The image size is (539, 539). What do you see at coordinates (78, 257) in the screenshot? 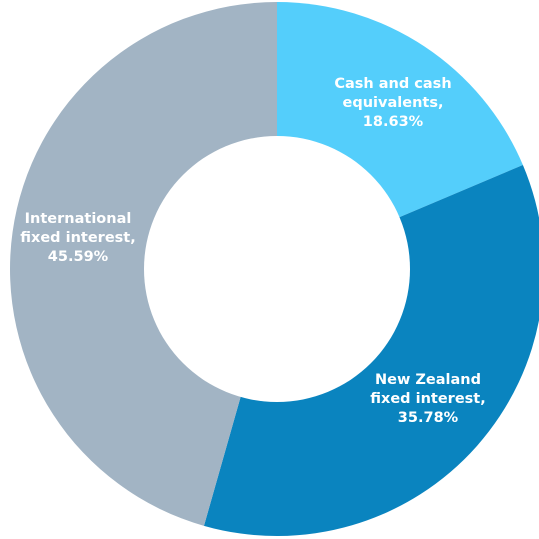
I see `slice-label-line: 45.59%` at bounding box center [78, 257].